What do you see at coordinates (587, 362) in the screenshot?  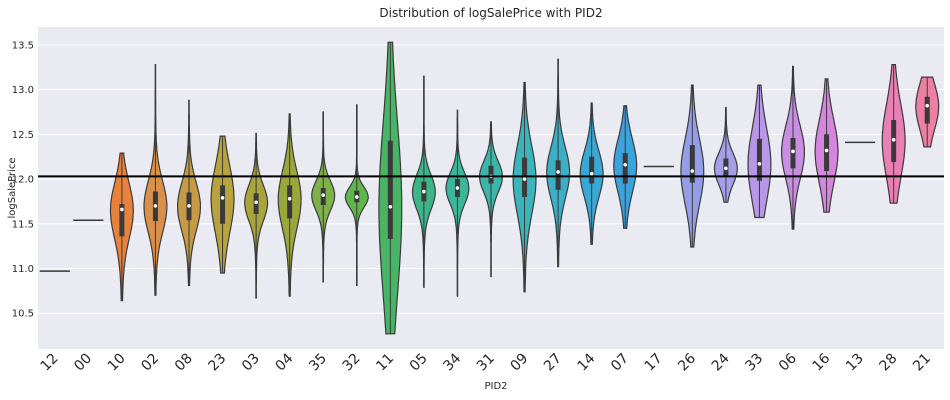 I see `x-tick-label: 14` at bounding box center [587, 362].